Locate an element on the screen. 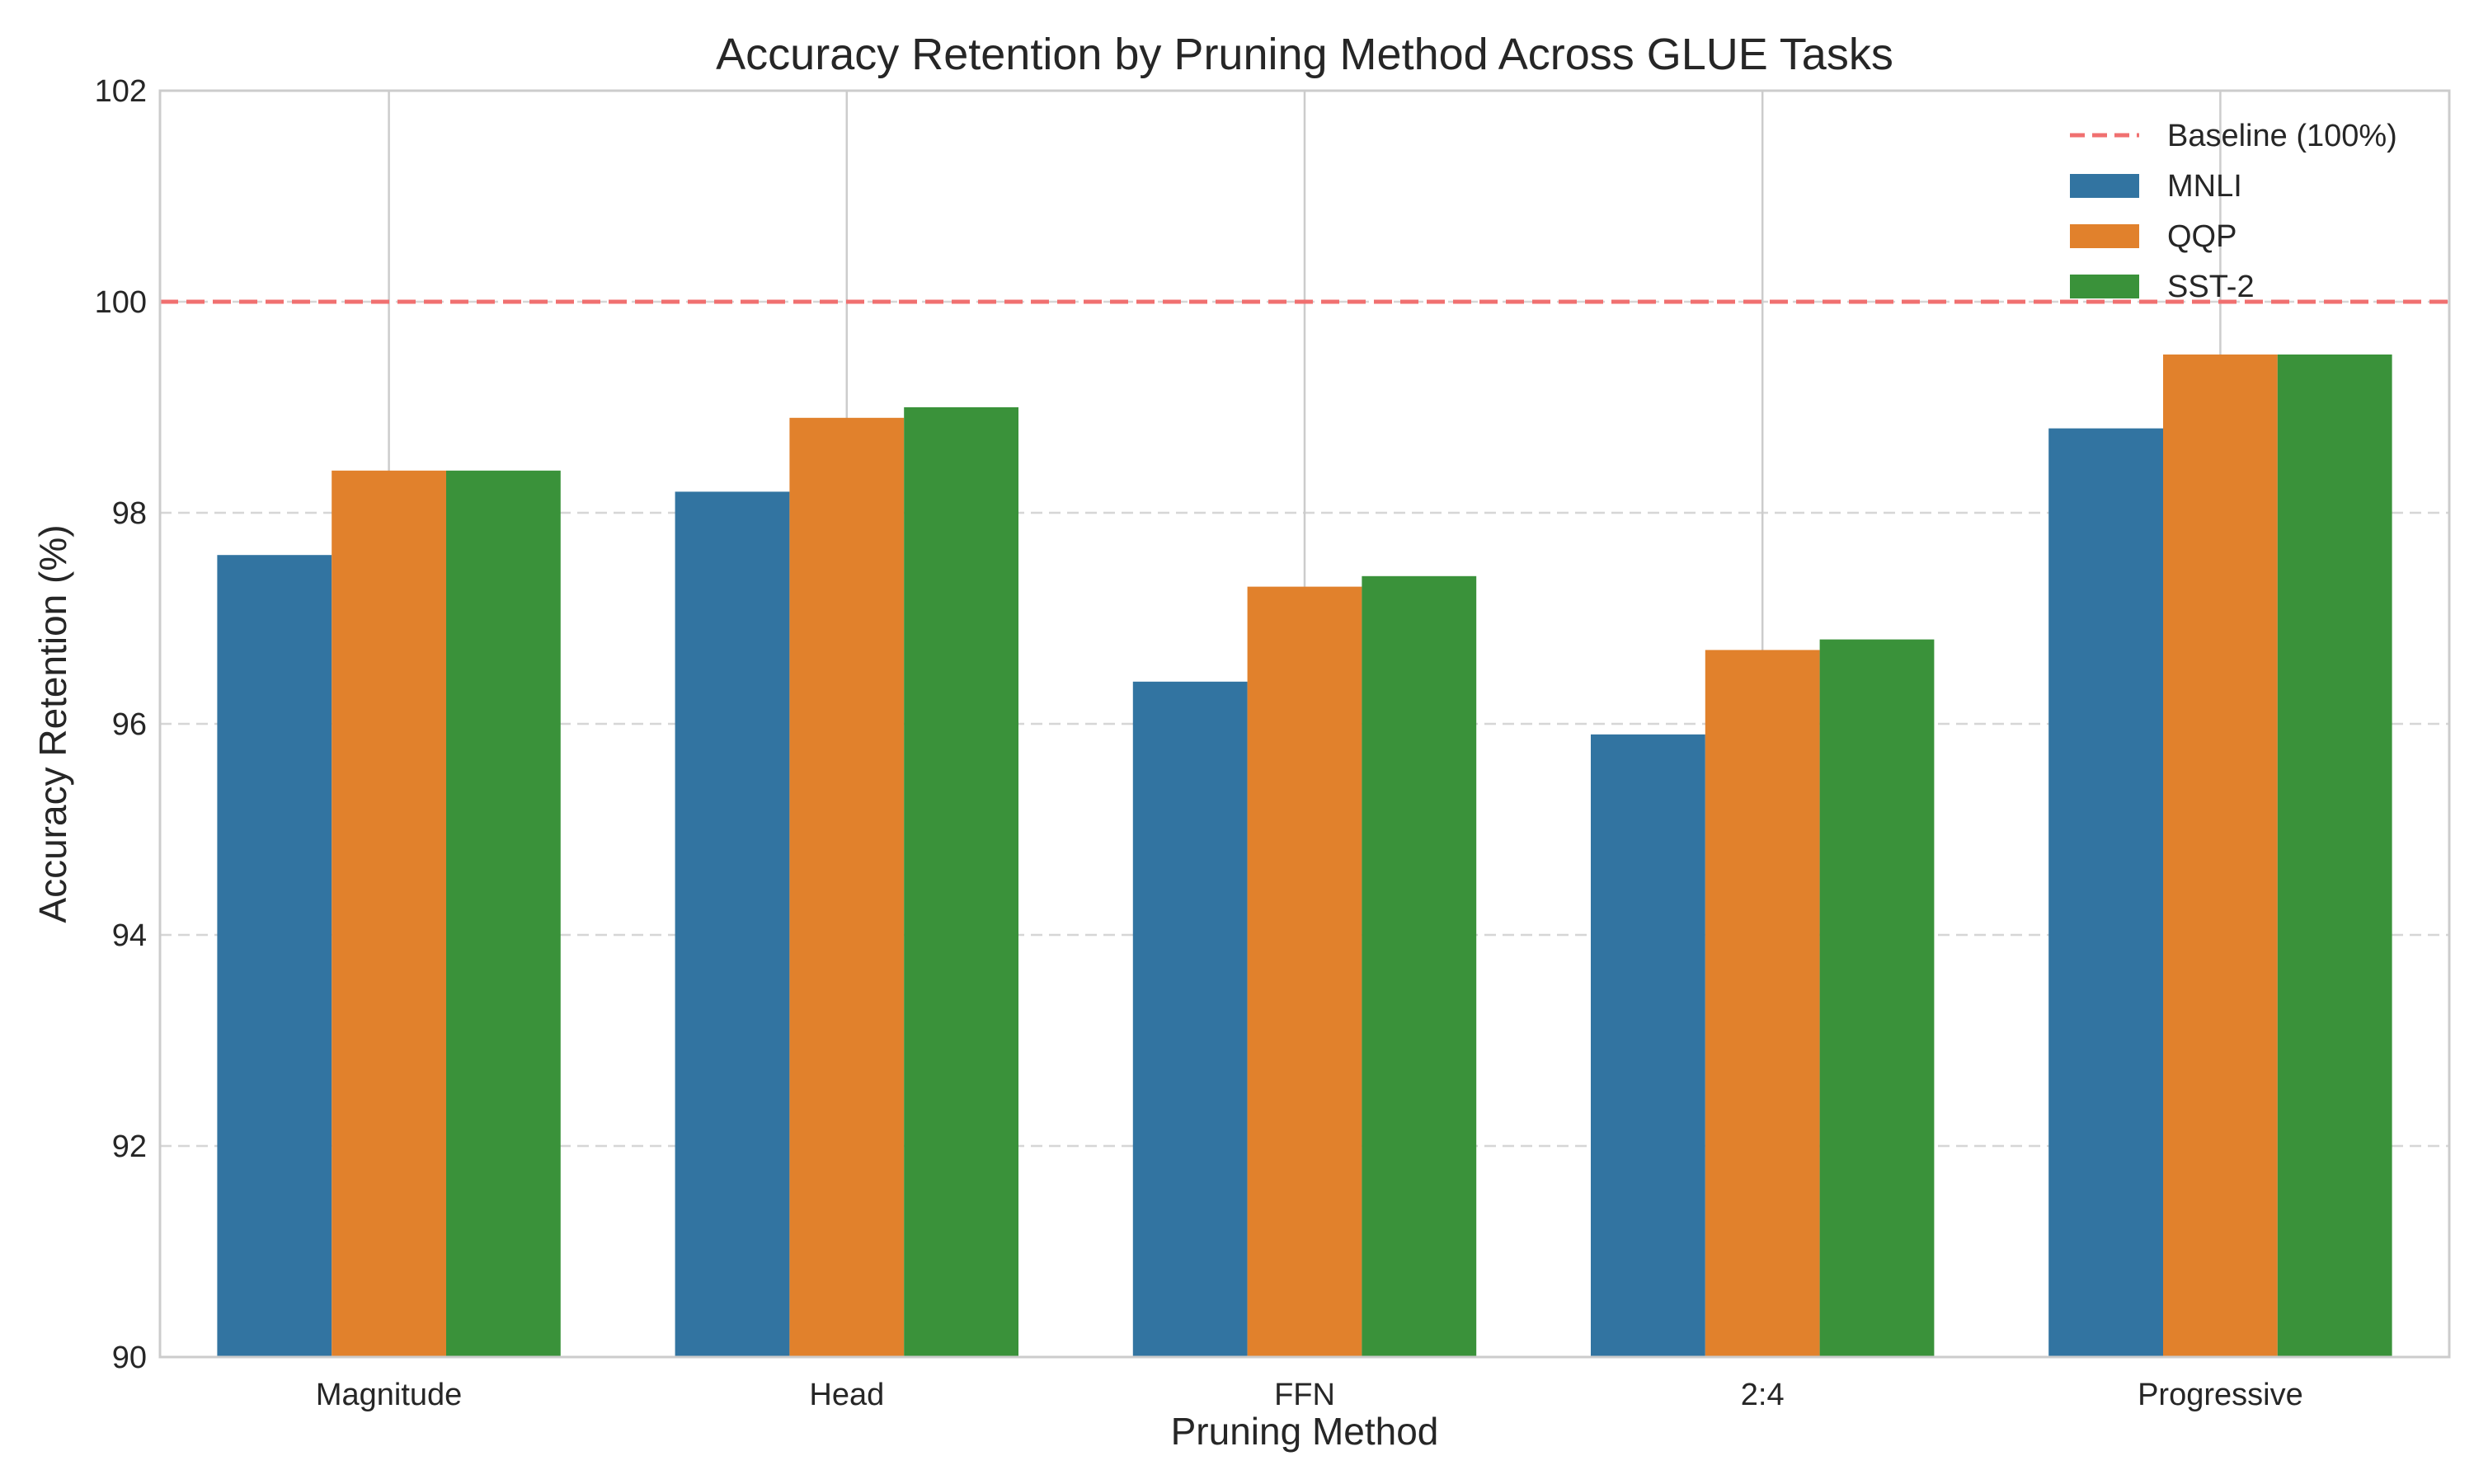 Image resolution: width=2474 pixels, height=1484 pixels. x-tick-label-3: 2:4 is located at coordinates (1763, 1395).